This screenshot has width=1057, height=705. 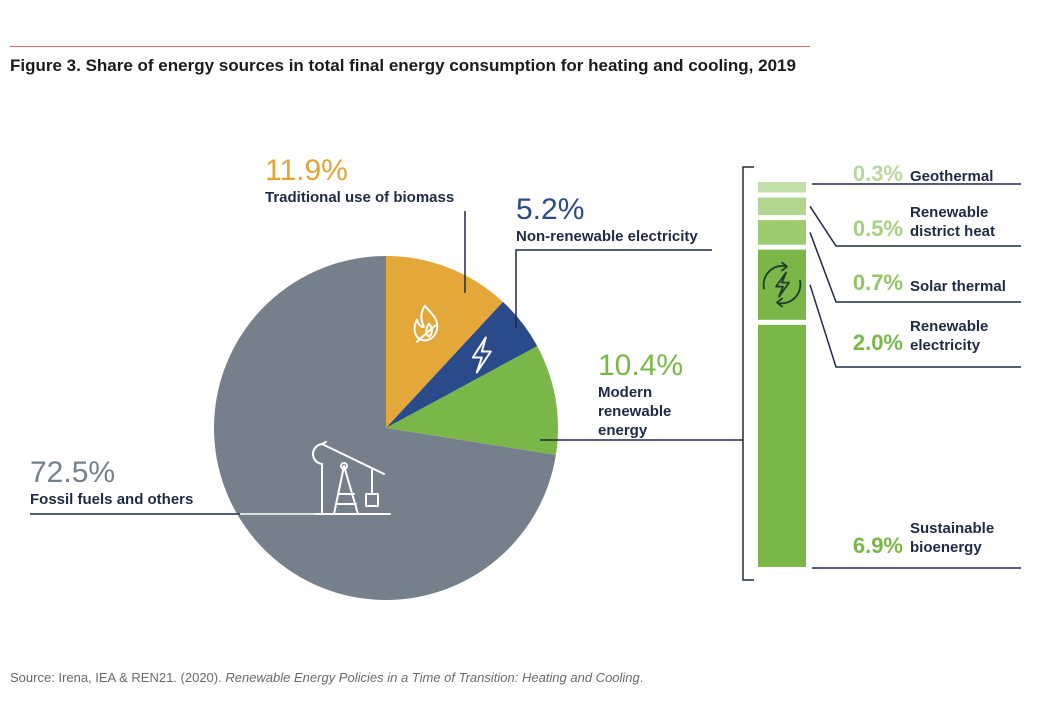 I want to click on bar-label-geothermal: 0.3% Geothermal, so click(x=916, y=173).